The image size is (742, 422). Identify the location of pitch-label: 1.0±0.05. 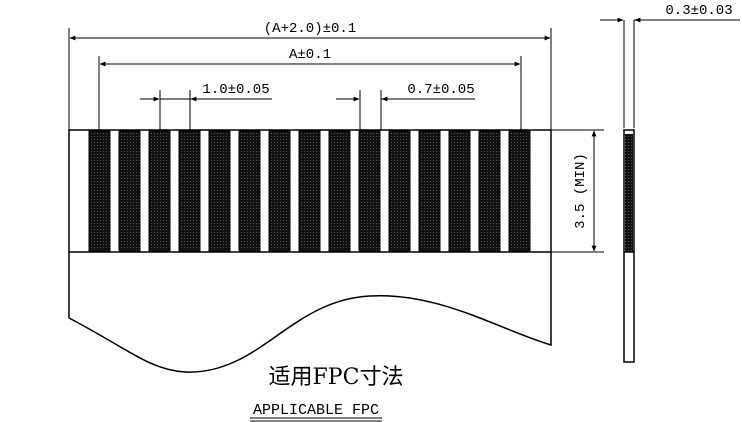
(235, 90).